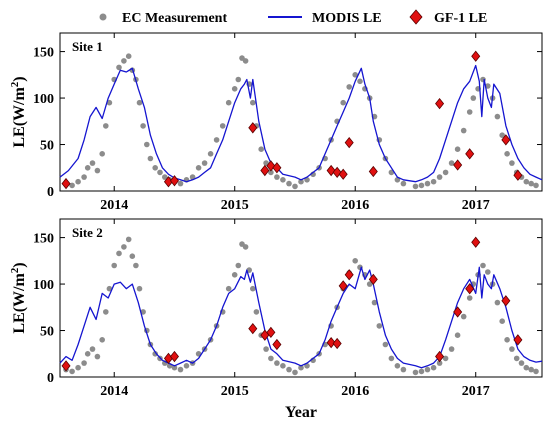  I want to click on y-tick-label: 50, so click(47, 332).